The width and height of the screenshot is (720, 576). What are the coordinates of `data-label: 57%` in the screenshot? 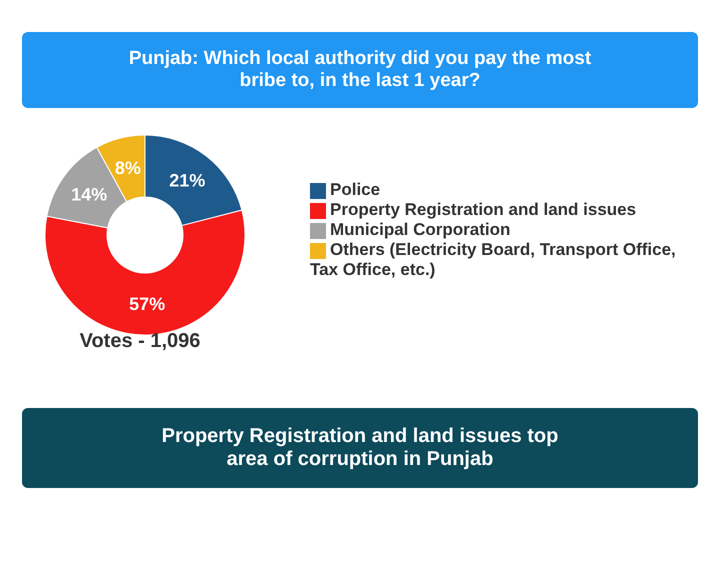 It's located at (147, 304).